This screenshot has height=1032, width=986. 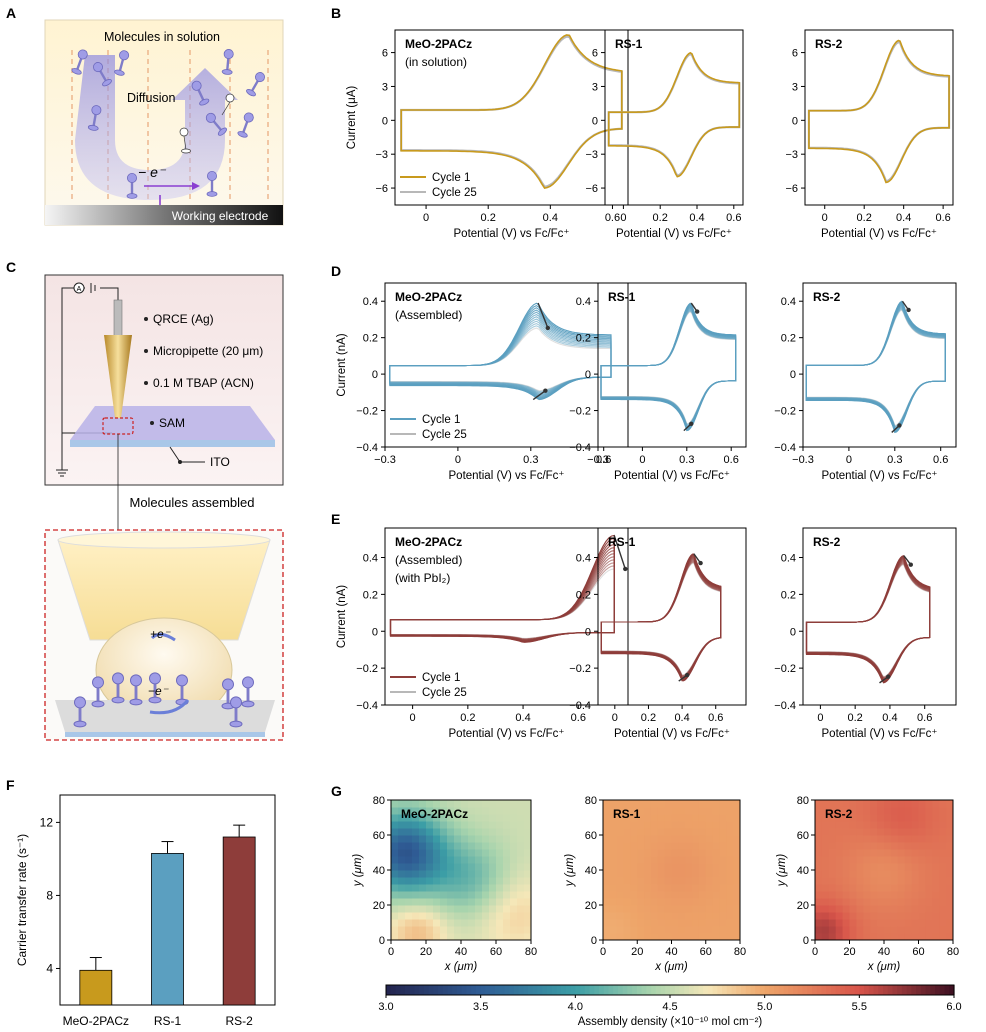 I want to click on y-tick-label: 40, so click(x=591, y=871).